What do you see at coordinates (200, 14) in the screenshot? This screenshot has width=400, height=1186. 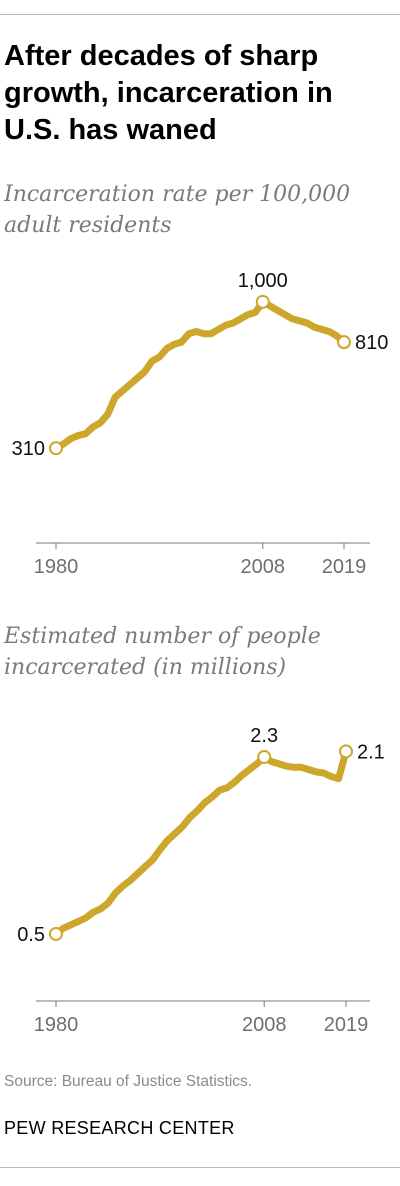 I see `top-rule` at bounding box center [200, 14].